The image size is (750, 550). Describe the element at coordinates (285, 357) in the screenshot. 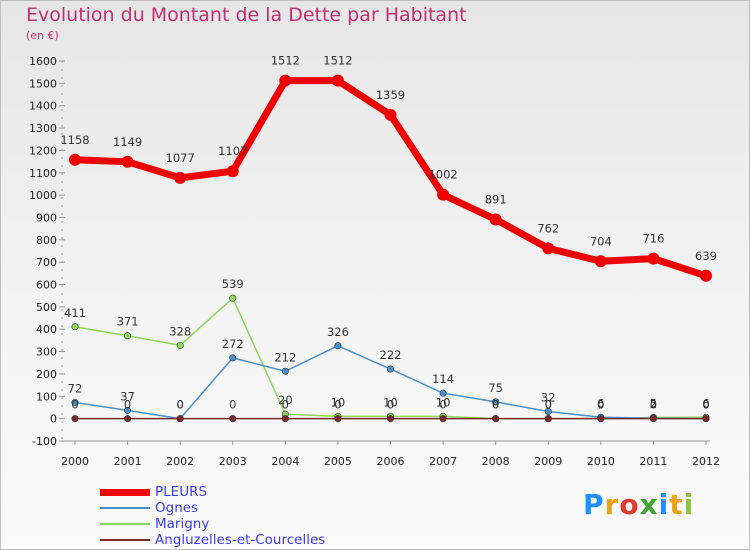

I see `data-label: 212` at that location.